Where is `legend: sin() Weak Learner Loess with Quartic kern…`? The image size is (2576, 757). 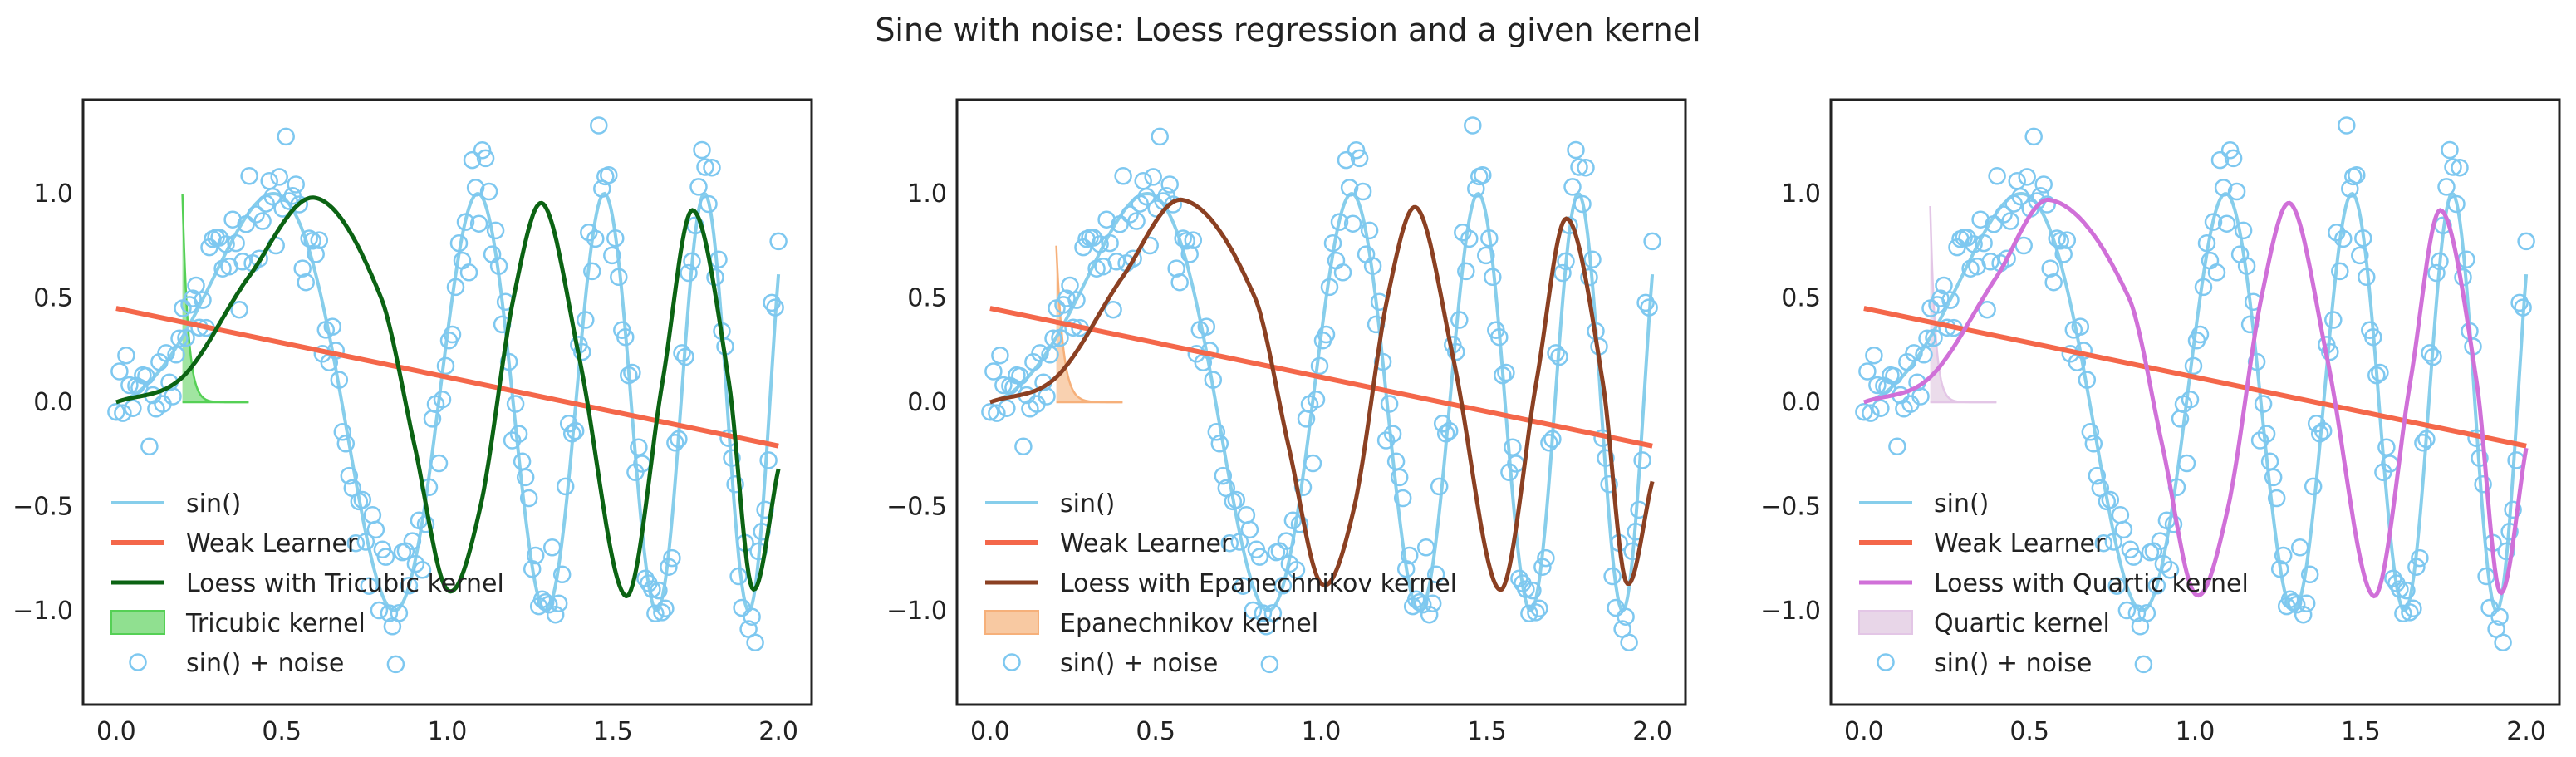
legend: sin() Weak Learner Loess with Quartic kern… is located at coordinates (2053, 583).